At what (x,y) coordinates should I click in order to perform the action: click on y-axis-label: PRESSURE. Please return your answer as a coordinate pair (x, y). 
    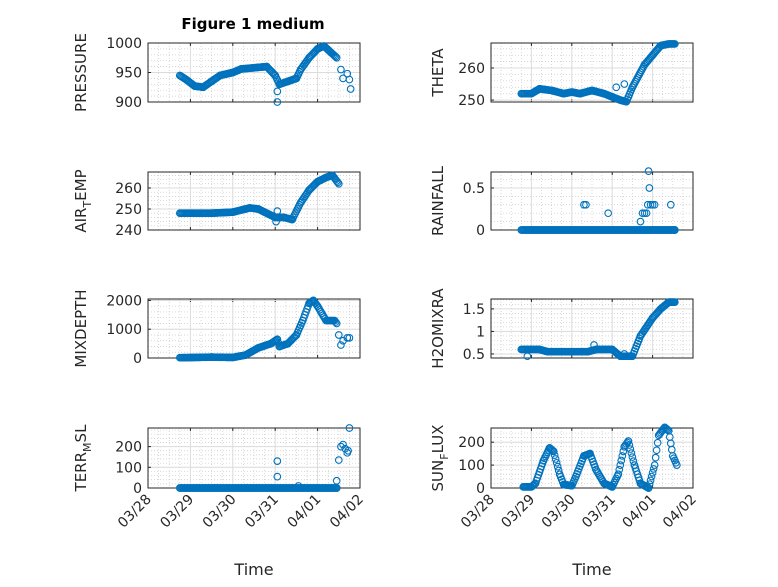
    Looking at the image, I should click on (81, 72).